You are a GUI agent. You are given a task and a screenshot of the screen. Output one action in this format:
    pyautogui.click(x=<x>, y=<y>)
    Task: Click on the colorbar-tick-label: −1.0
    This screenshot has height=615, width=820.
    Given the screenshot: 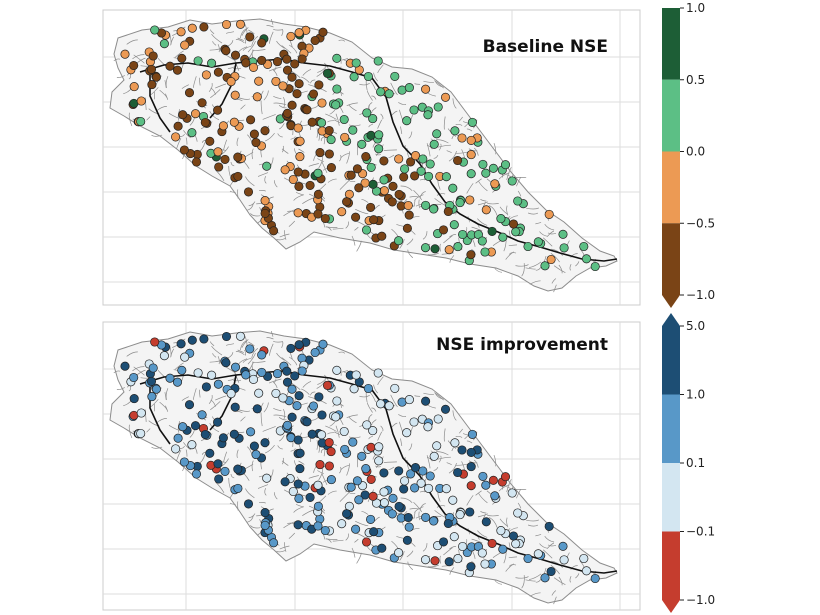 What is the action you would take?
    pyautogui.click(x=700, y=295)
    